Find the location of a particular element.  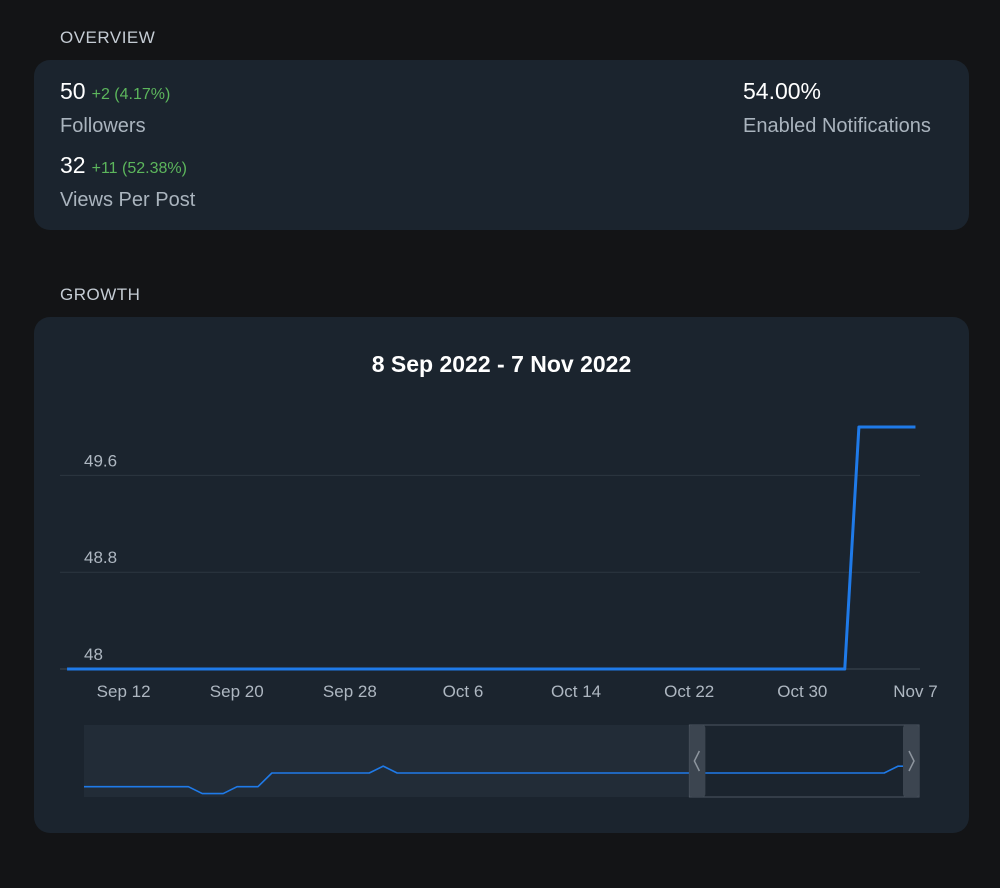

views-per-post-label: Views Per Post is located at coordinates (128, 200).